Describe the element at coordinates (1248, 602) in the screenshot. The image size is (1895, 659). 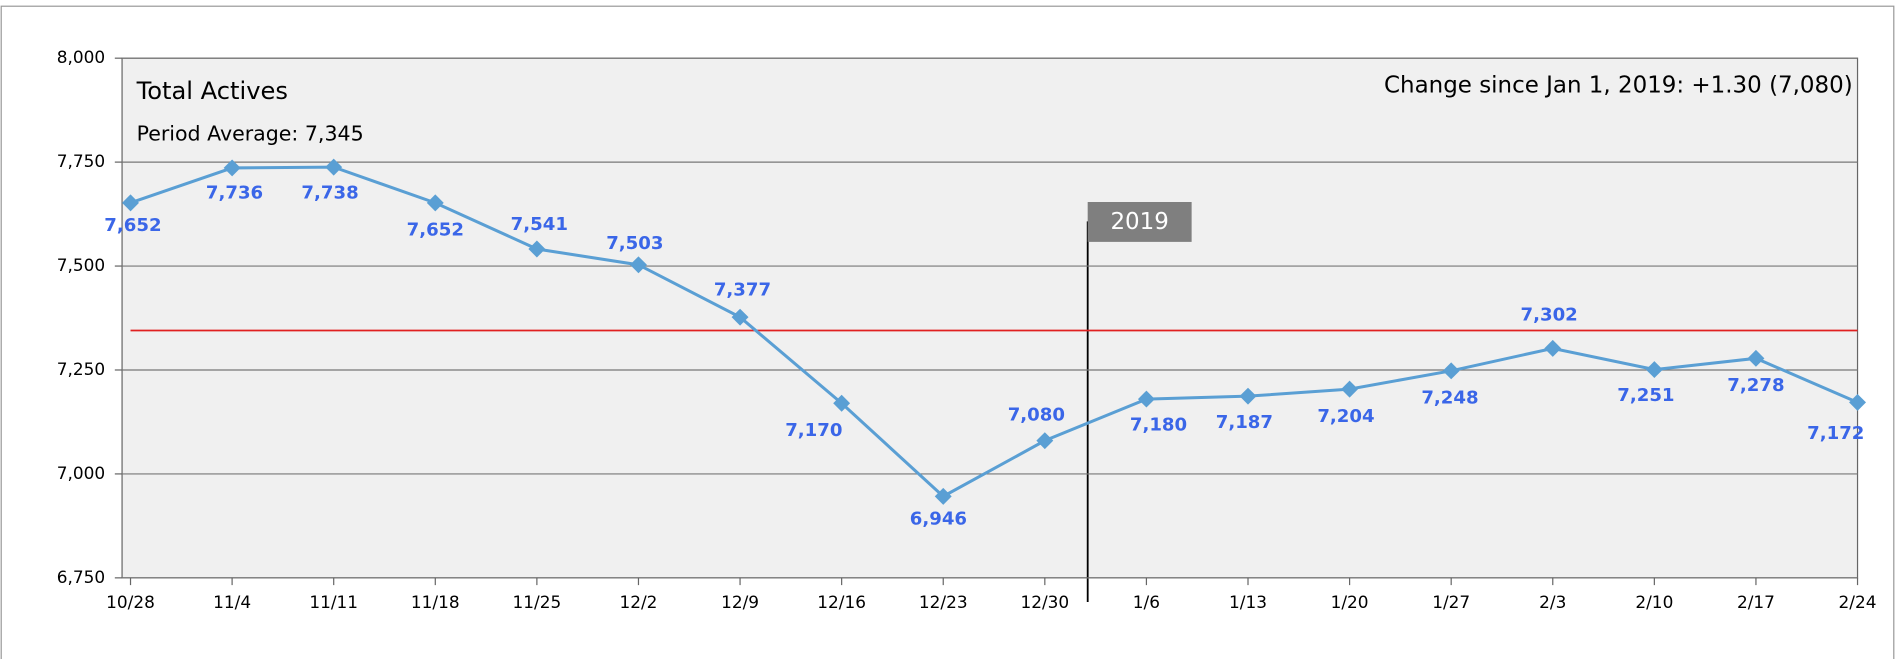
I see `x-tick-label: 1/13` at that location.